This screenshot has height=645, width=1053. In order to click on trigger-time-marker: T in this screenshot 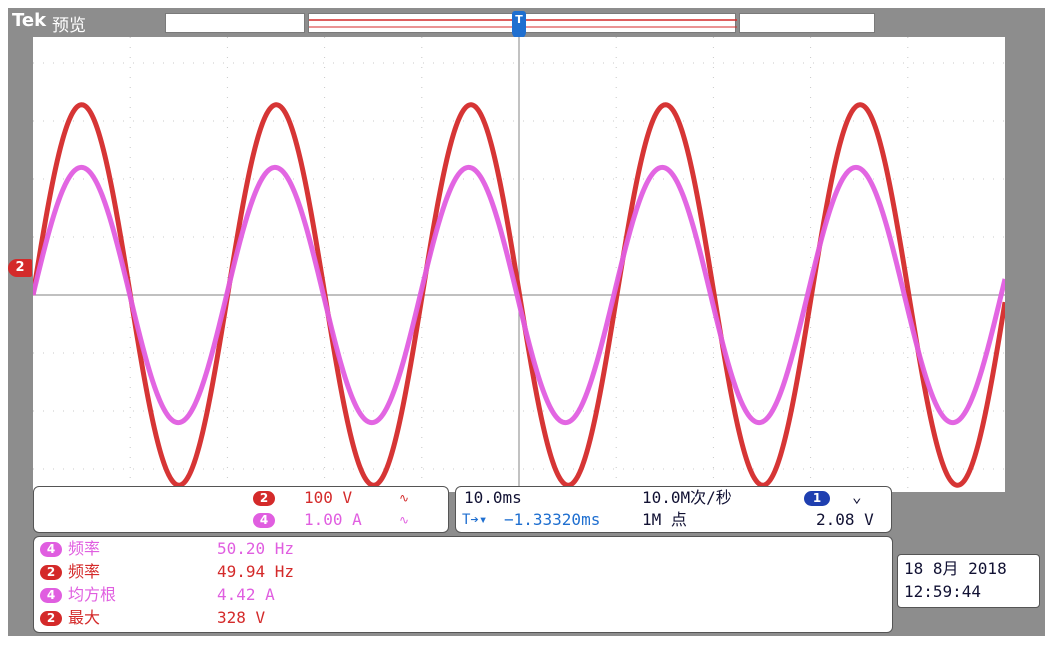, I will do `click(519, 25)`.